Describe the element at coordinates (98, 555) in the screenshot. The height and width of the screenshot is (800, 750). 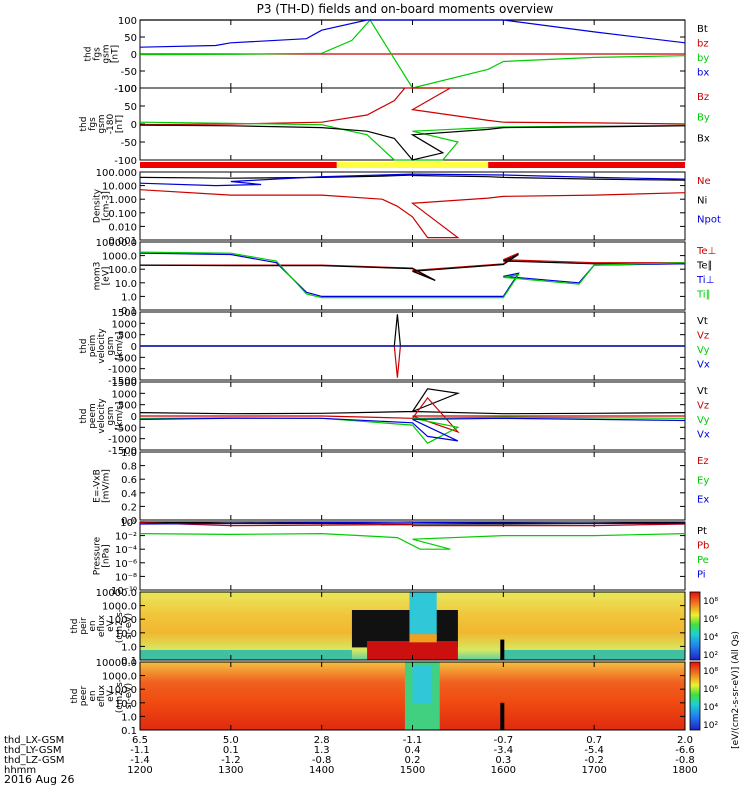
I see `y-axis-label: Pressure` at that location.